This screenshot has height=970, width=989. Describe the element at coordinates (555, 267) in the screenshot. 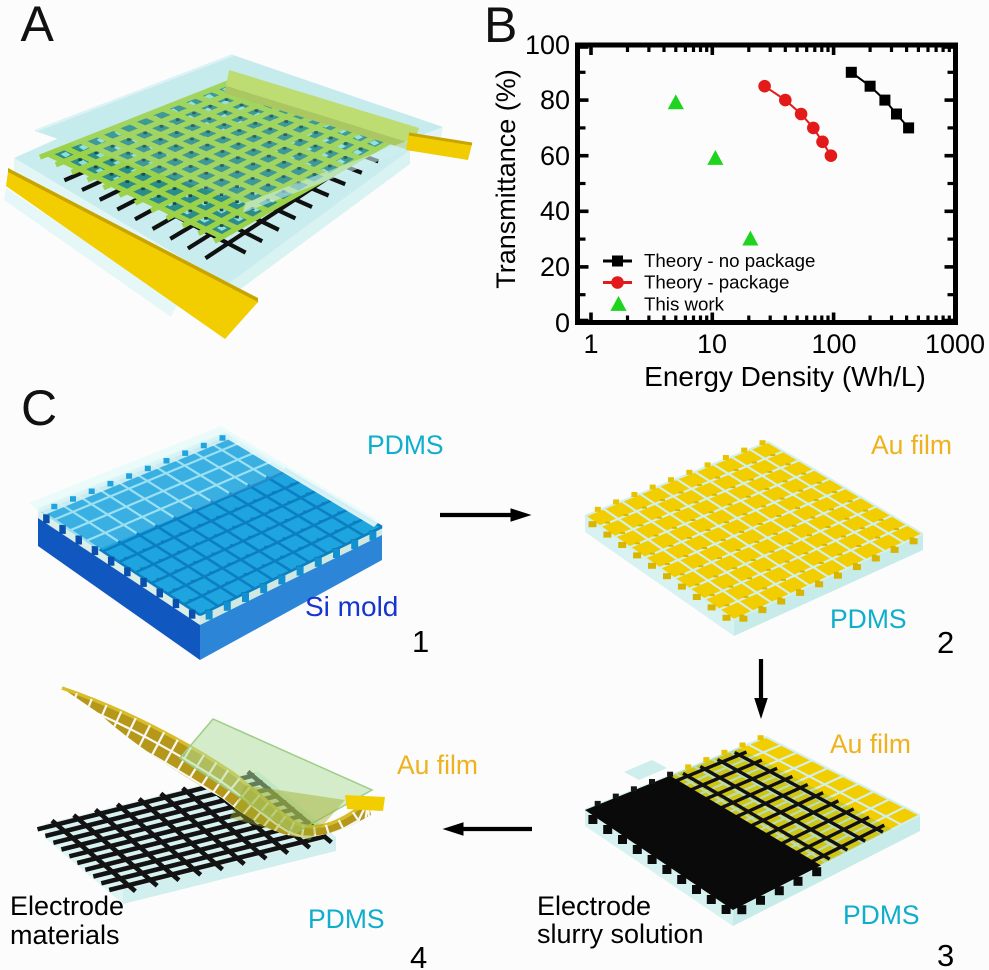

I see `svg-text: 20` at that location.